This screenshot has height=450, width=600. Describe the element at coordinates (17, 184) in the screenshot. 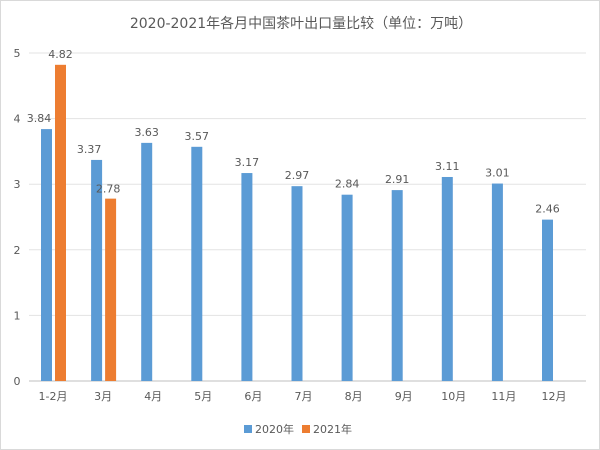

I see `y-tick-label: 3` at that location.